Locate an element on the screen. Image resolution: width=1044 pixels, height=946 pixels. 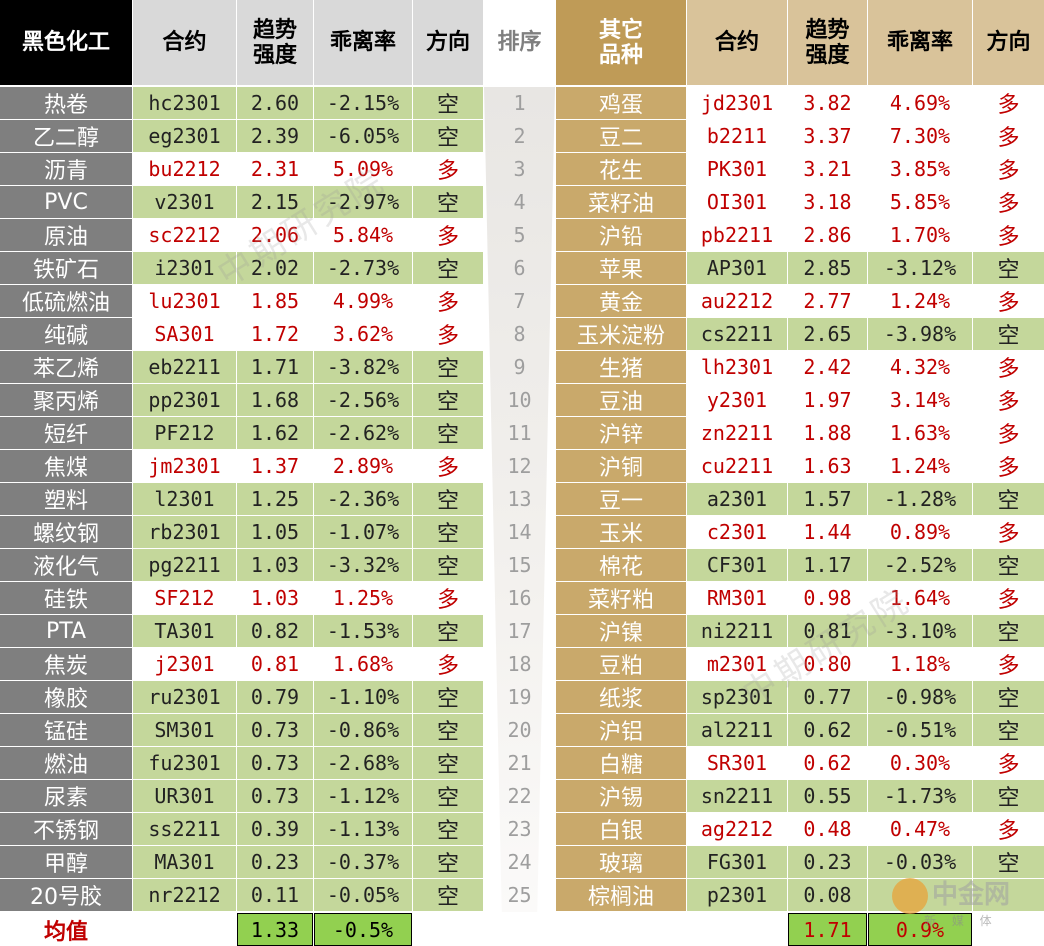
row-rank: 24 is located at coordinates (519, 862).